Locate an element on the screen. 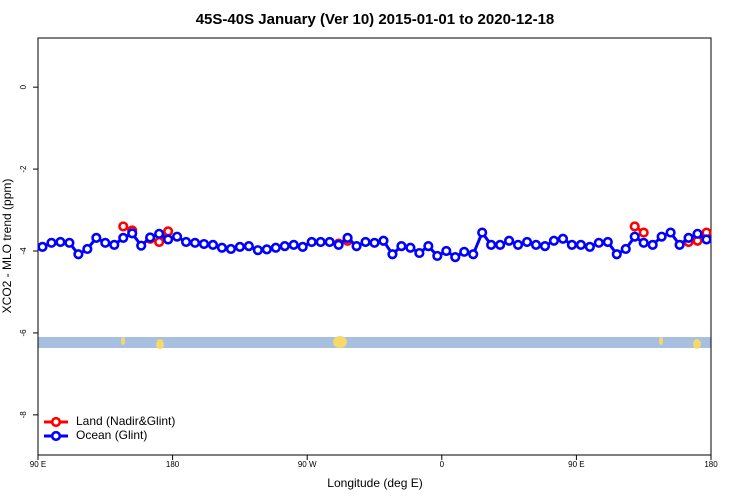  legend-label: Land (Nadir&Glint) is located at coordinates (125, 421).